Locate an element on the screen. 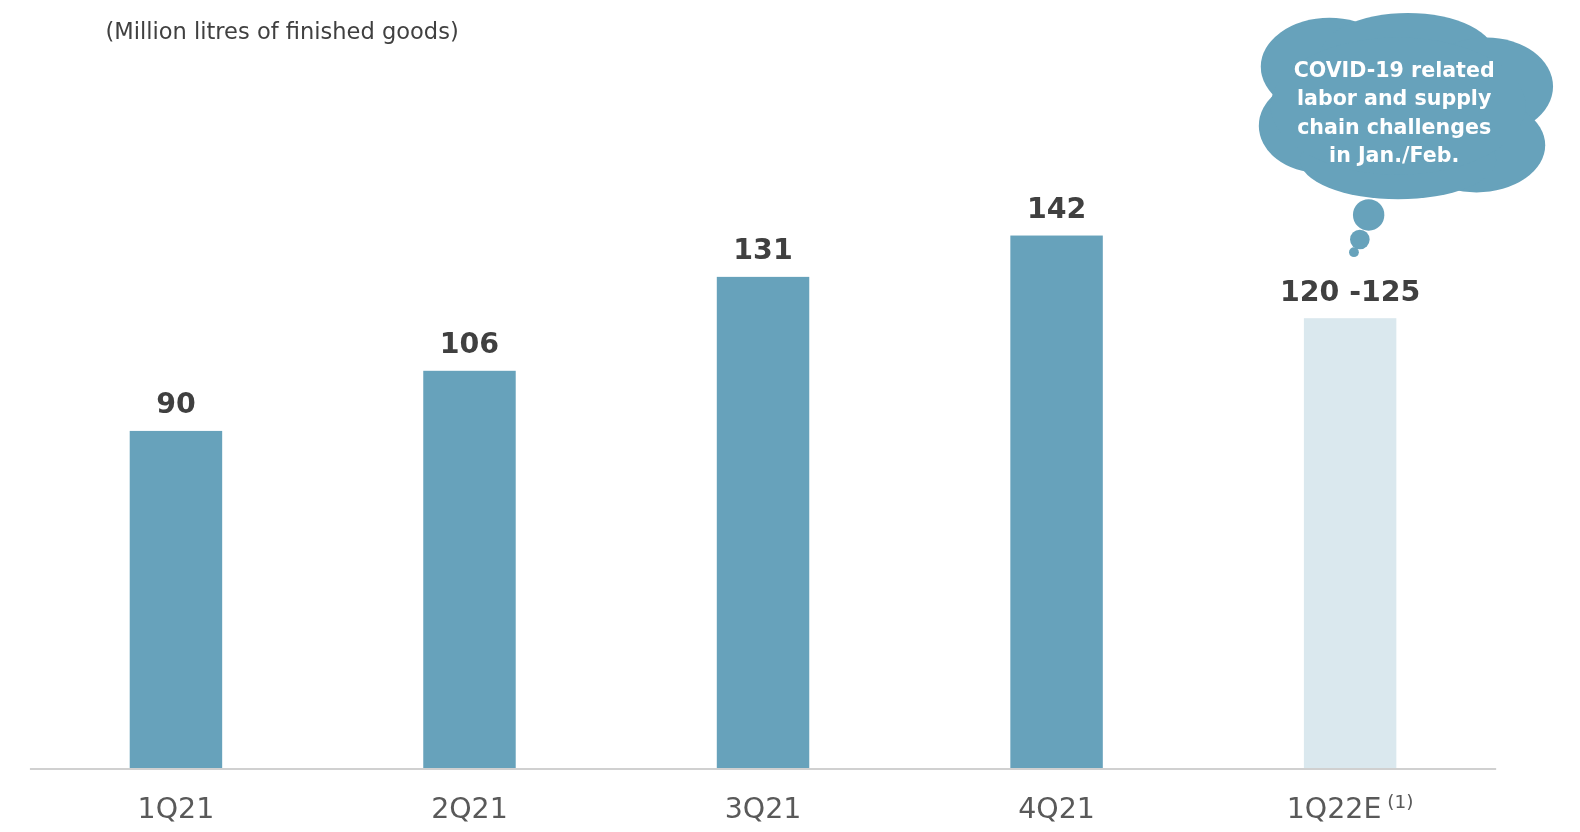  chart-subtitle: (Million litres of finished goods) is located at coordinates (282, 31).